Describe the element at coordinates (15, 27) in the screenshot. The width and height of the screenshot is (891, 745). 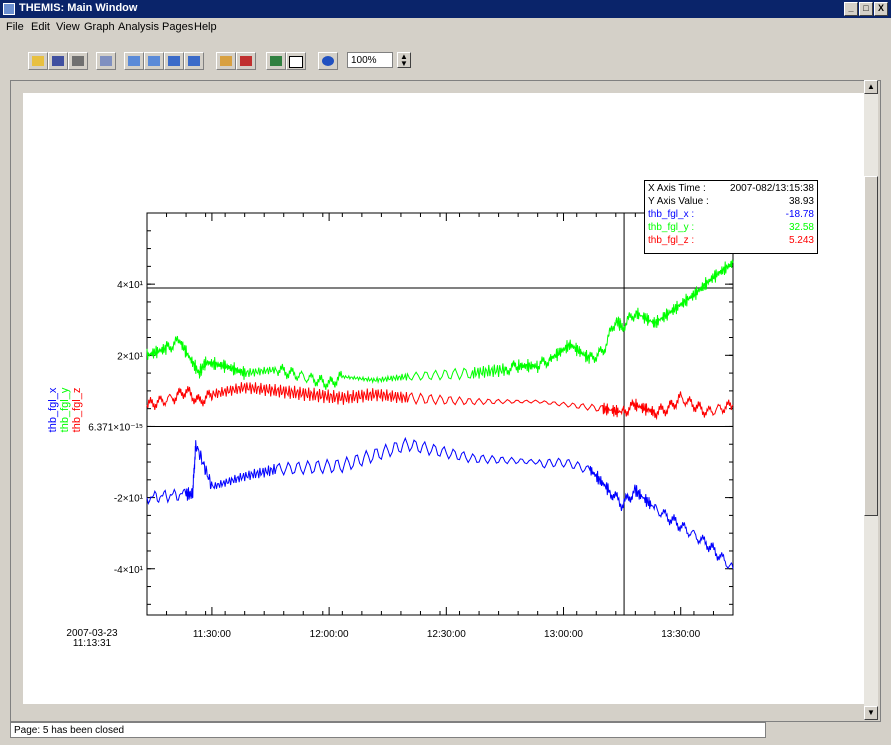
I see `menu-file: File` at that location.